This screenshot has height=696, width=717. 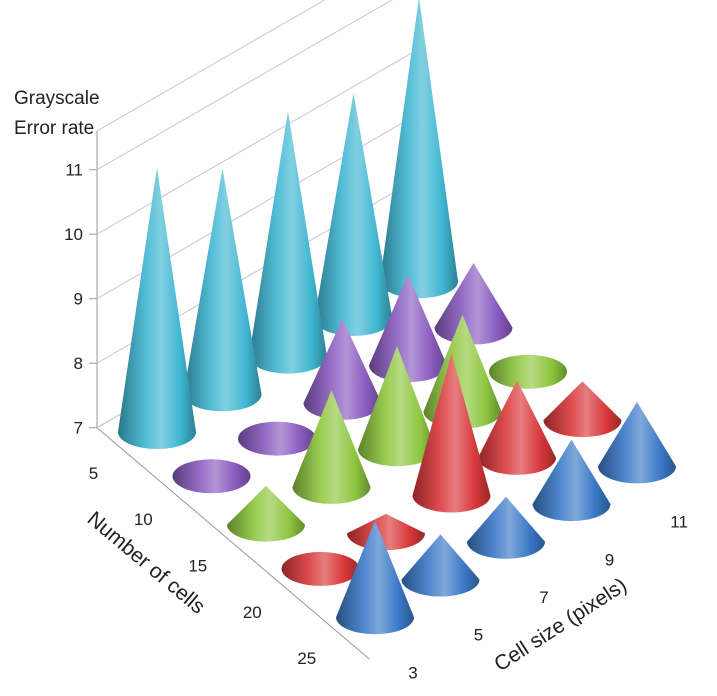 What do you see at coordinates (478, 635) in the screenshot?
I see `x-tick-label: 5` at bounding box center [478, 635].